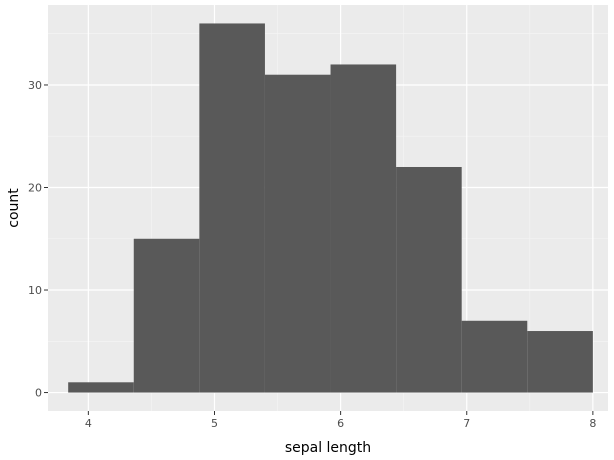 The height and width of the screenshot is (460, 614). I want to click on x-tick-label: 4, so click(88, 423).